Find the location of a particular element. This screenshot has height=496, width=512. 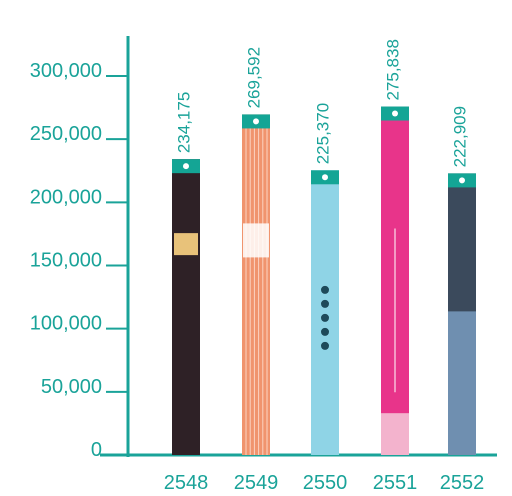

x-axis-labels: 2548 2549 2550 2551 2552 is located at coordinates (324, 483).